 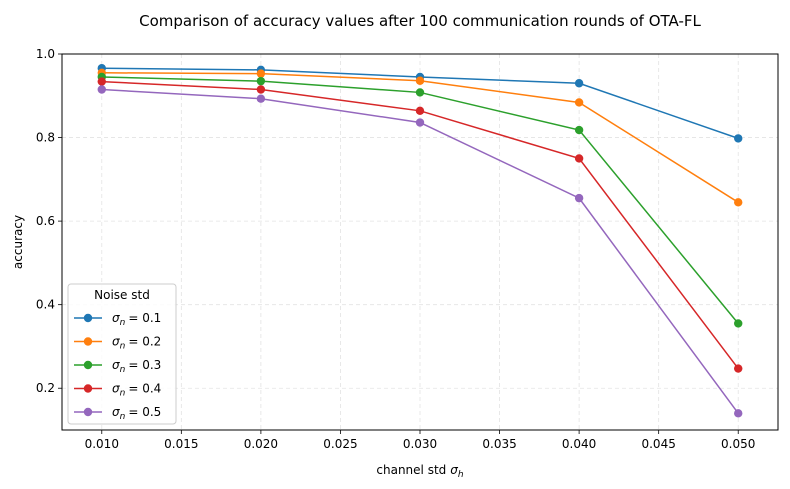 I want to click on legend-entry: σn = 0.2, so click(x=117, y=343).